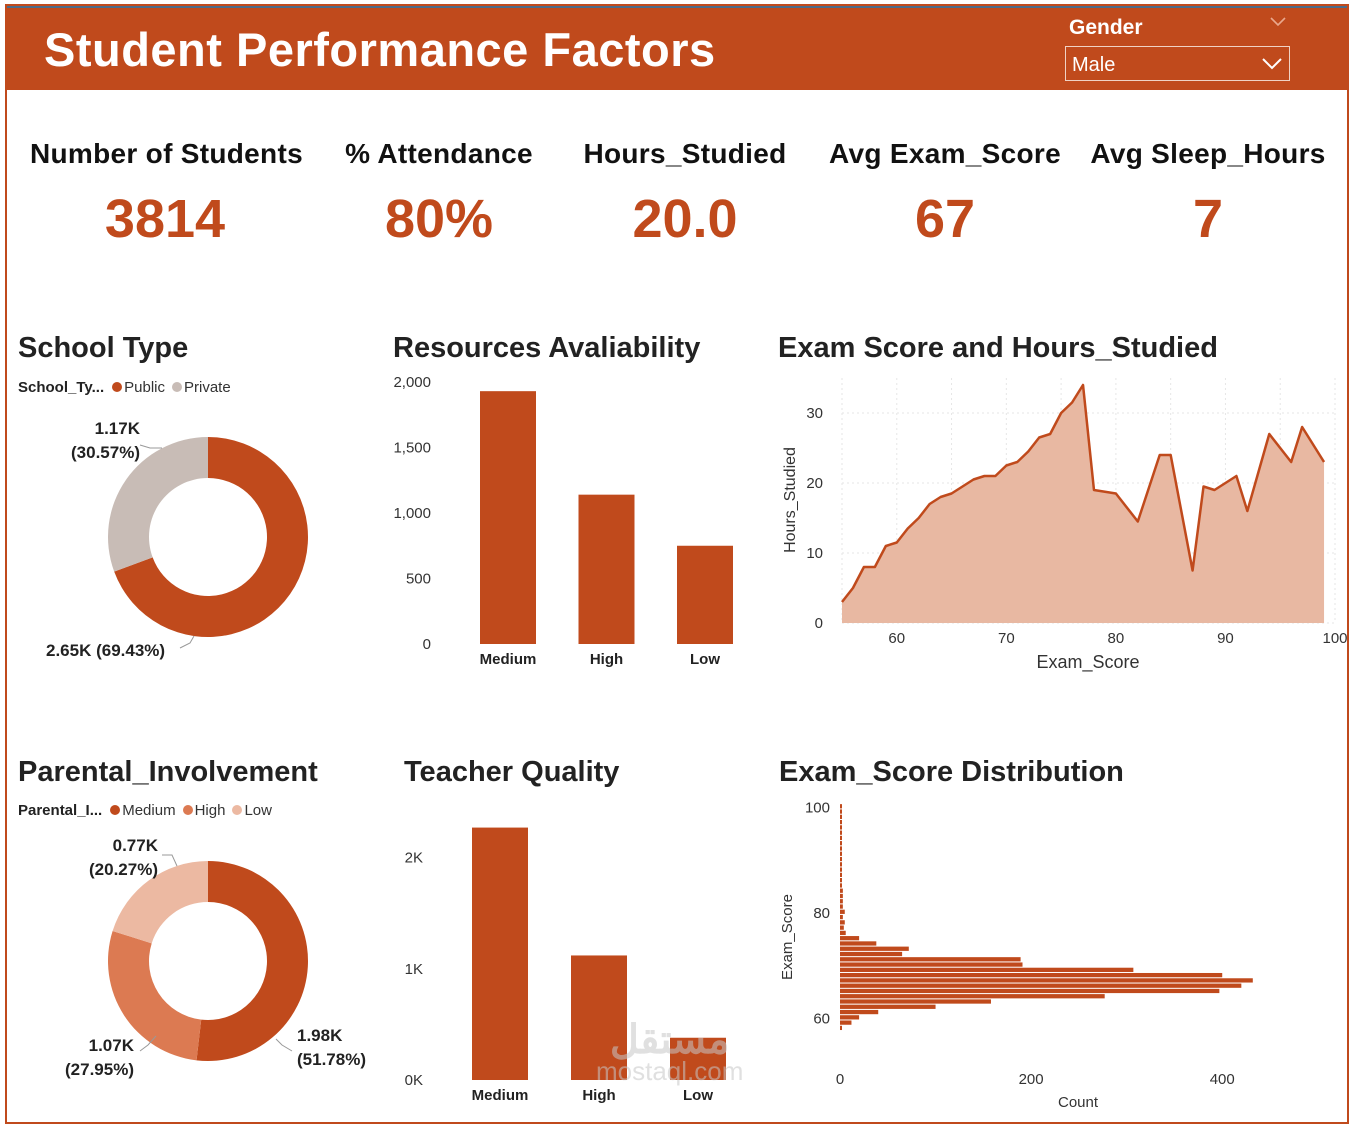 The width and height of the screenshot is (1358, 1131). Describe the element at coordinates (598, 1095) in the screenshot. I see `x-tick-label: High` at that location.